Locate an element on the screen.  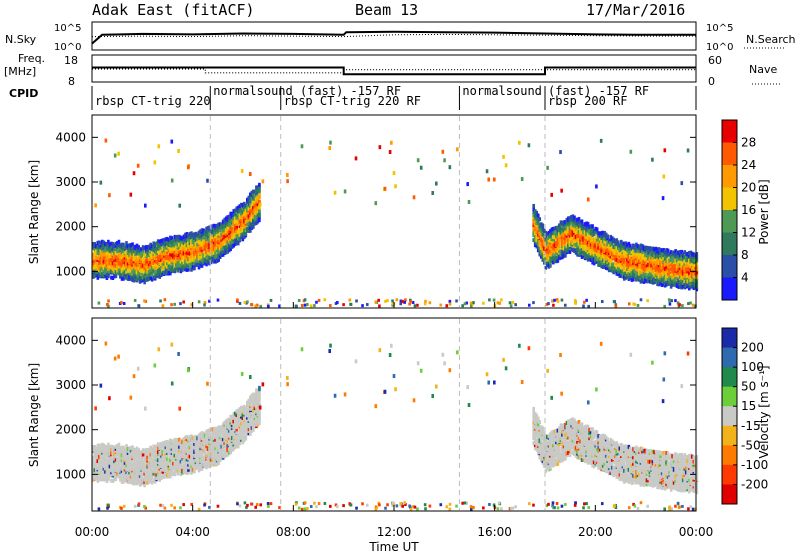
power-echo-2030 is located at coordinates (547, 254).